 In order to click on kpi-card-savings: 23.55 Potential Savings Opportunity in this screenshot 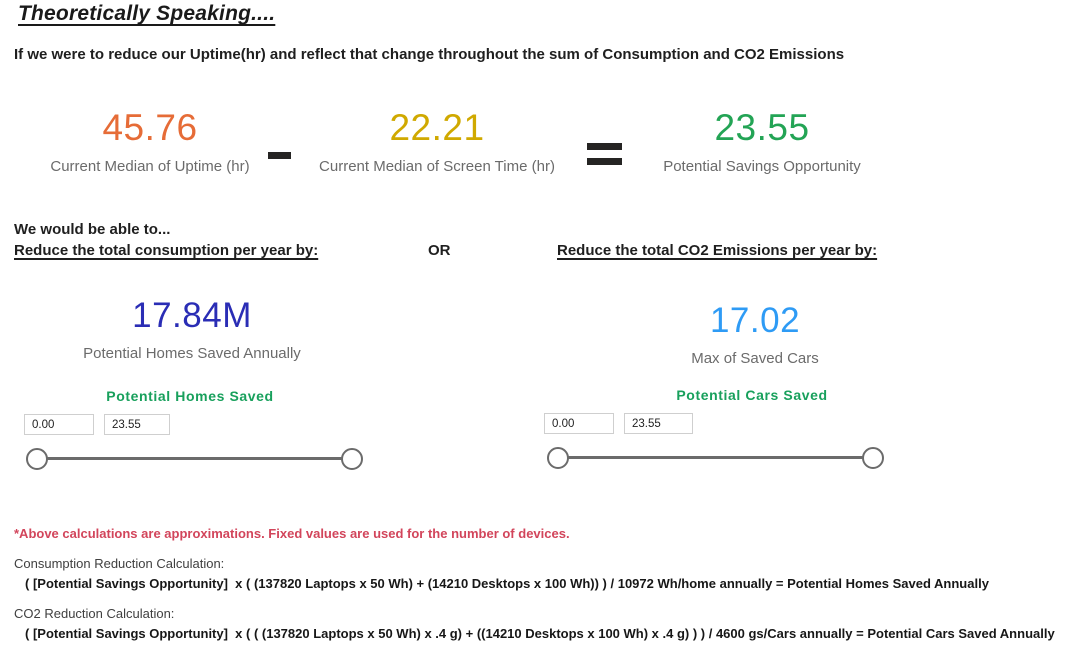, I will do `click(762, 140)`.